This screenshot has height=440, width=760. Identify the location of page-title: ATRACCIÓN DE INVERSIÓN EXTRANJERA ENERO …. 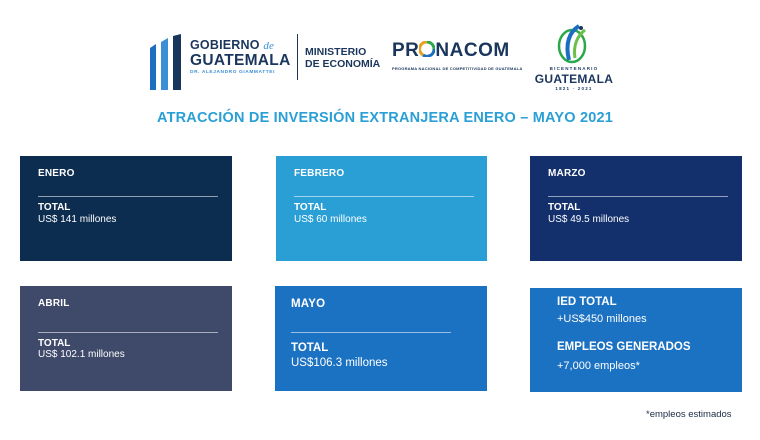
(385, 118).